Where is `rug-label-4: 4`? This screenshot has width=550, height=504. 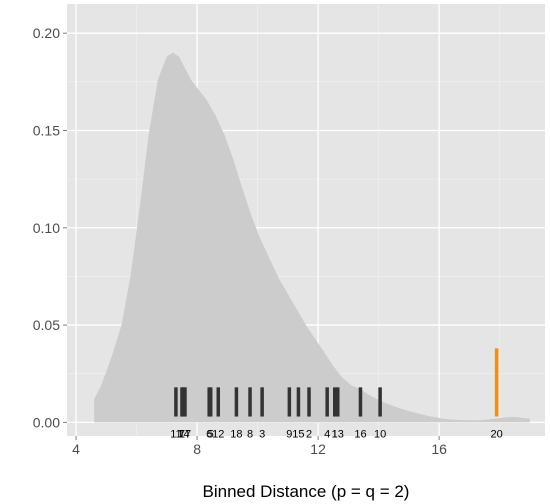 rug-label-4: 4 is located at coordinates (327, 434).